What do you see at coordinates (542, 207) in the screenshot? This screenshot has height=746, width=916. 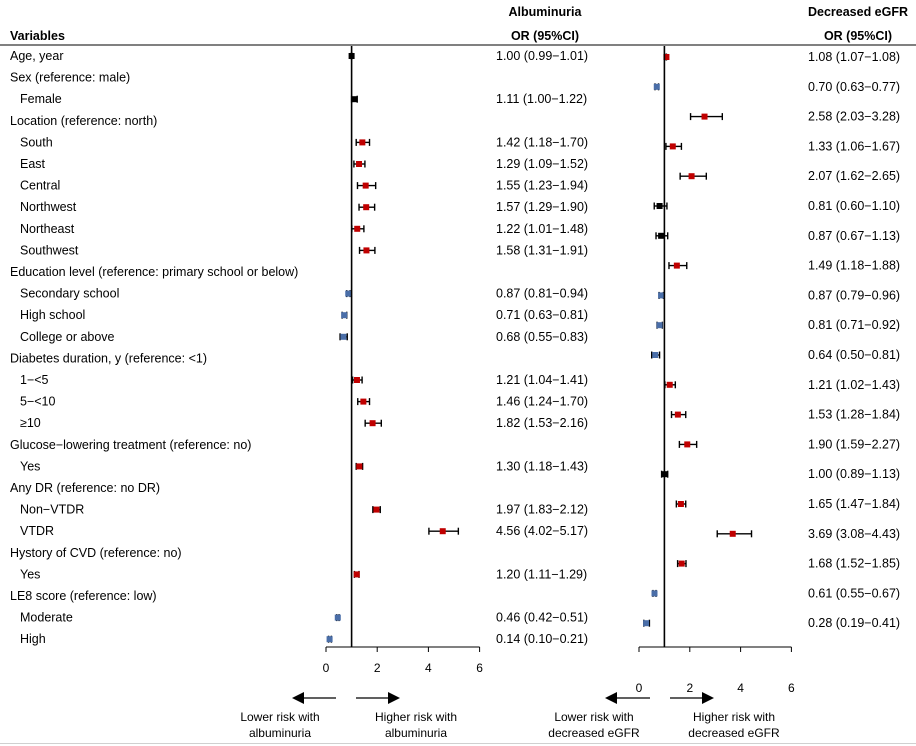 I see `albuminuria-or-text: 1.57 (1.29−1.90)` at bounding box center [542, 207].